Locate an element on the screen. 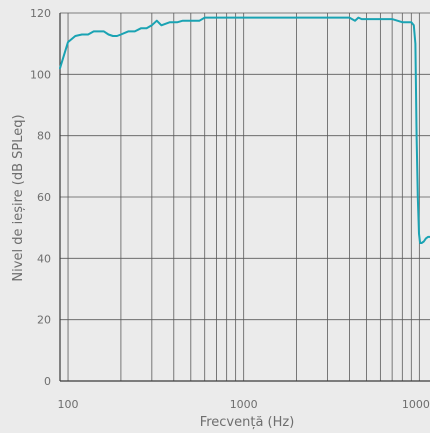 The width and height of the screenshot is (430, 433). y-tick-label: 40 is located at coordinates (44, 258).